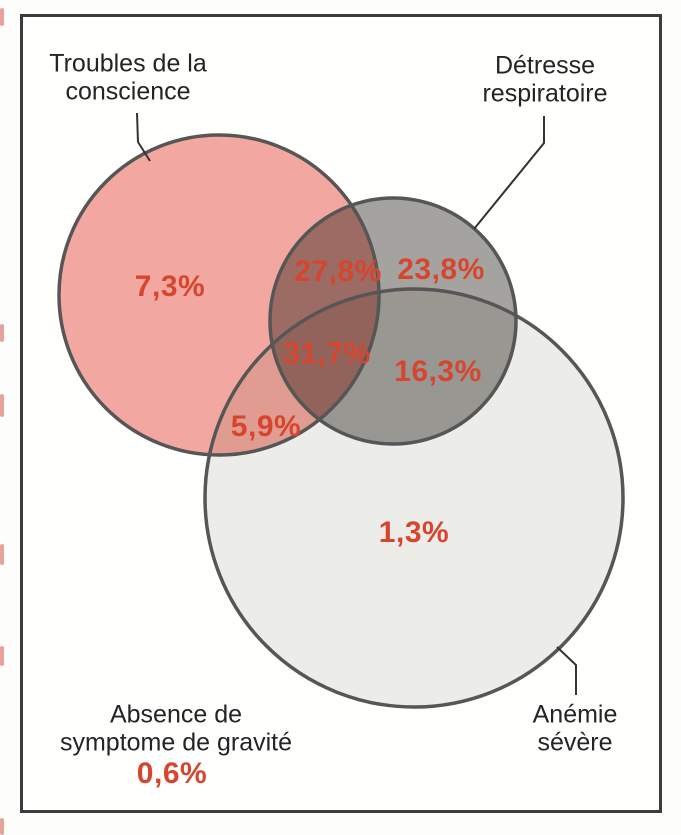  Describe the element at coordinates (575, 742) in the screenshot. I see `label-anemie-line2: sévère` at that location.